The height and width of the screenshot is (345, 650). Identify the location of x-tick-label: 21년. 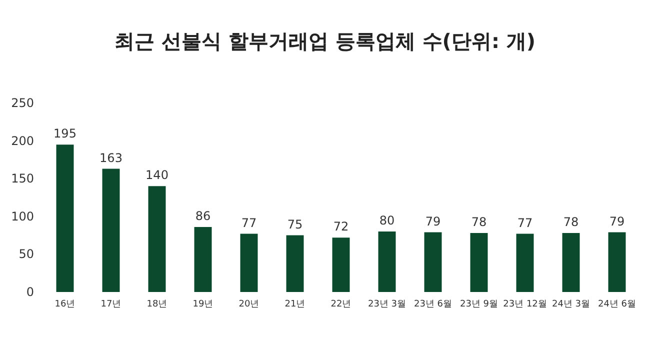
(295, 305).